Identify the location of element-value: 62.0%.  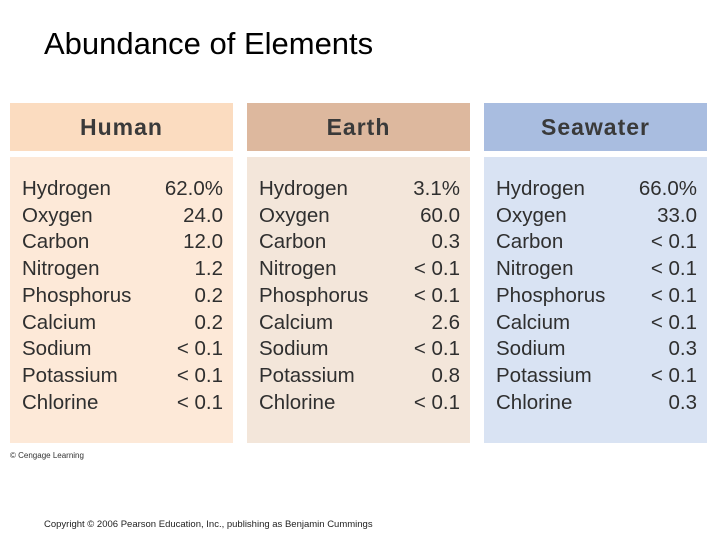
(193, 188).